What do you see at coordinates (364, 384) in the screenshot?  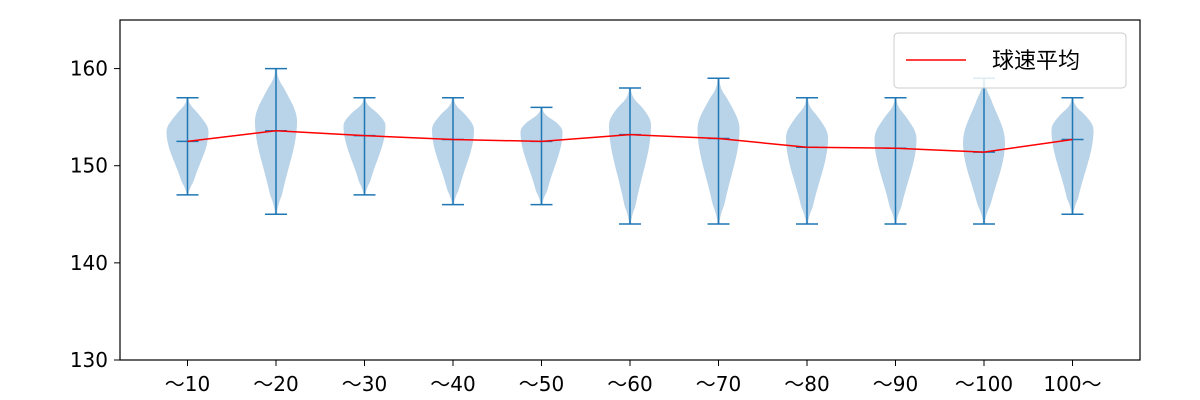 I see `x-tick-label: ～30` at bounding box center [364, 384].